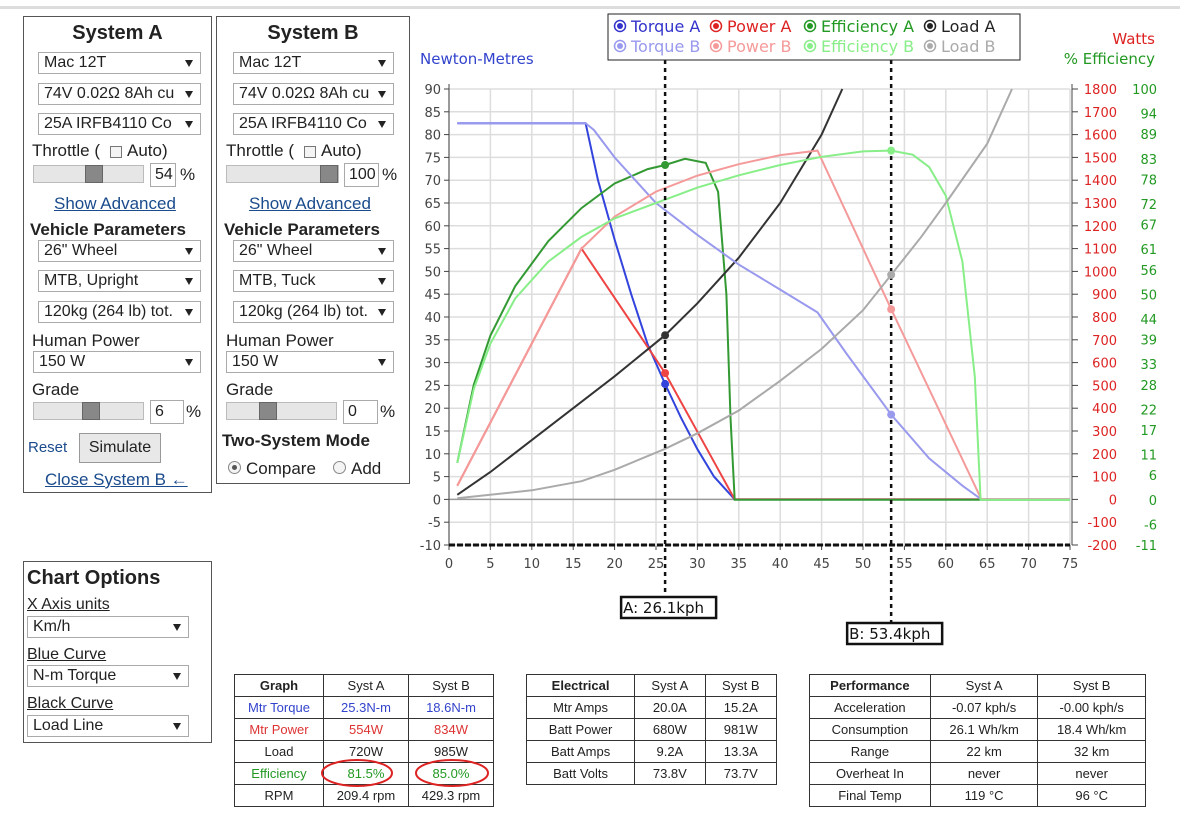 The width and height of the screenshot is (1180, 837). I want to click on x-tick-label: 20, so click(614, 564).